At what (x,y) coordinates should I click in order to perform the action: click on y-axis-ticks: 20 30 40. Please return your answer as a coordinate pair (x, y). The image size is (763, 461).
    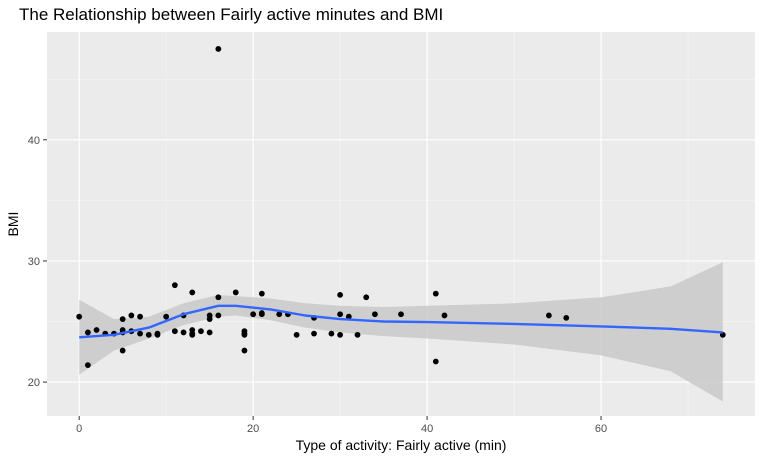
    Looking at the image, I should click on (37, 262).